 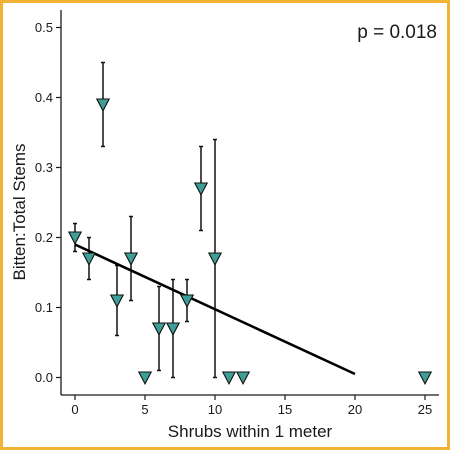 I want to click on x-tick-label: 10, so click(x=215, y=409).